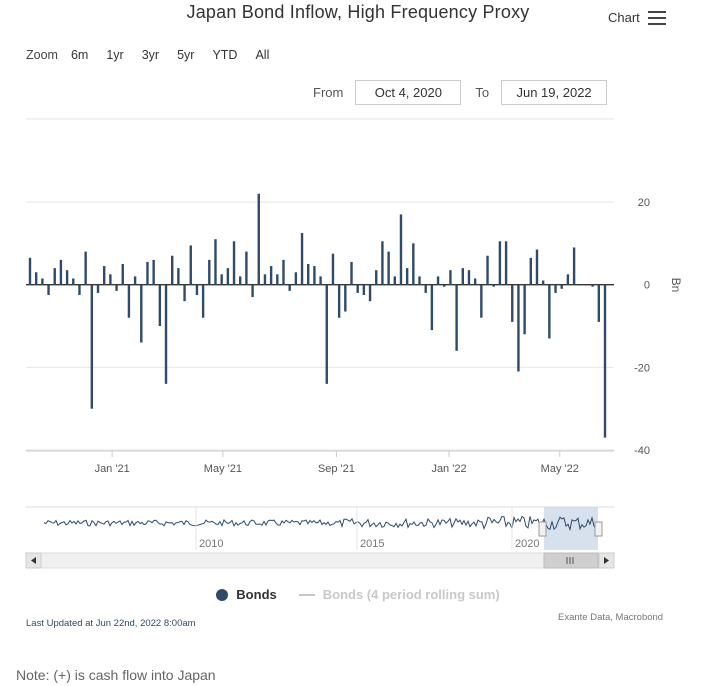  I want to click on chart-menu-label: Chart, so click(624, 17).